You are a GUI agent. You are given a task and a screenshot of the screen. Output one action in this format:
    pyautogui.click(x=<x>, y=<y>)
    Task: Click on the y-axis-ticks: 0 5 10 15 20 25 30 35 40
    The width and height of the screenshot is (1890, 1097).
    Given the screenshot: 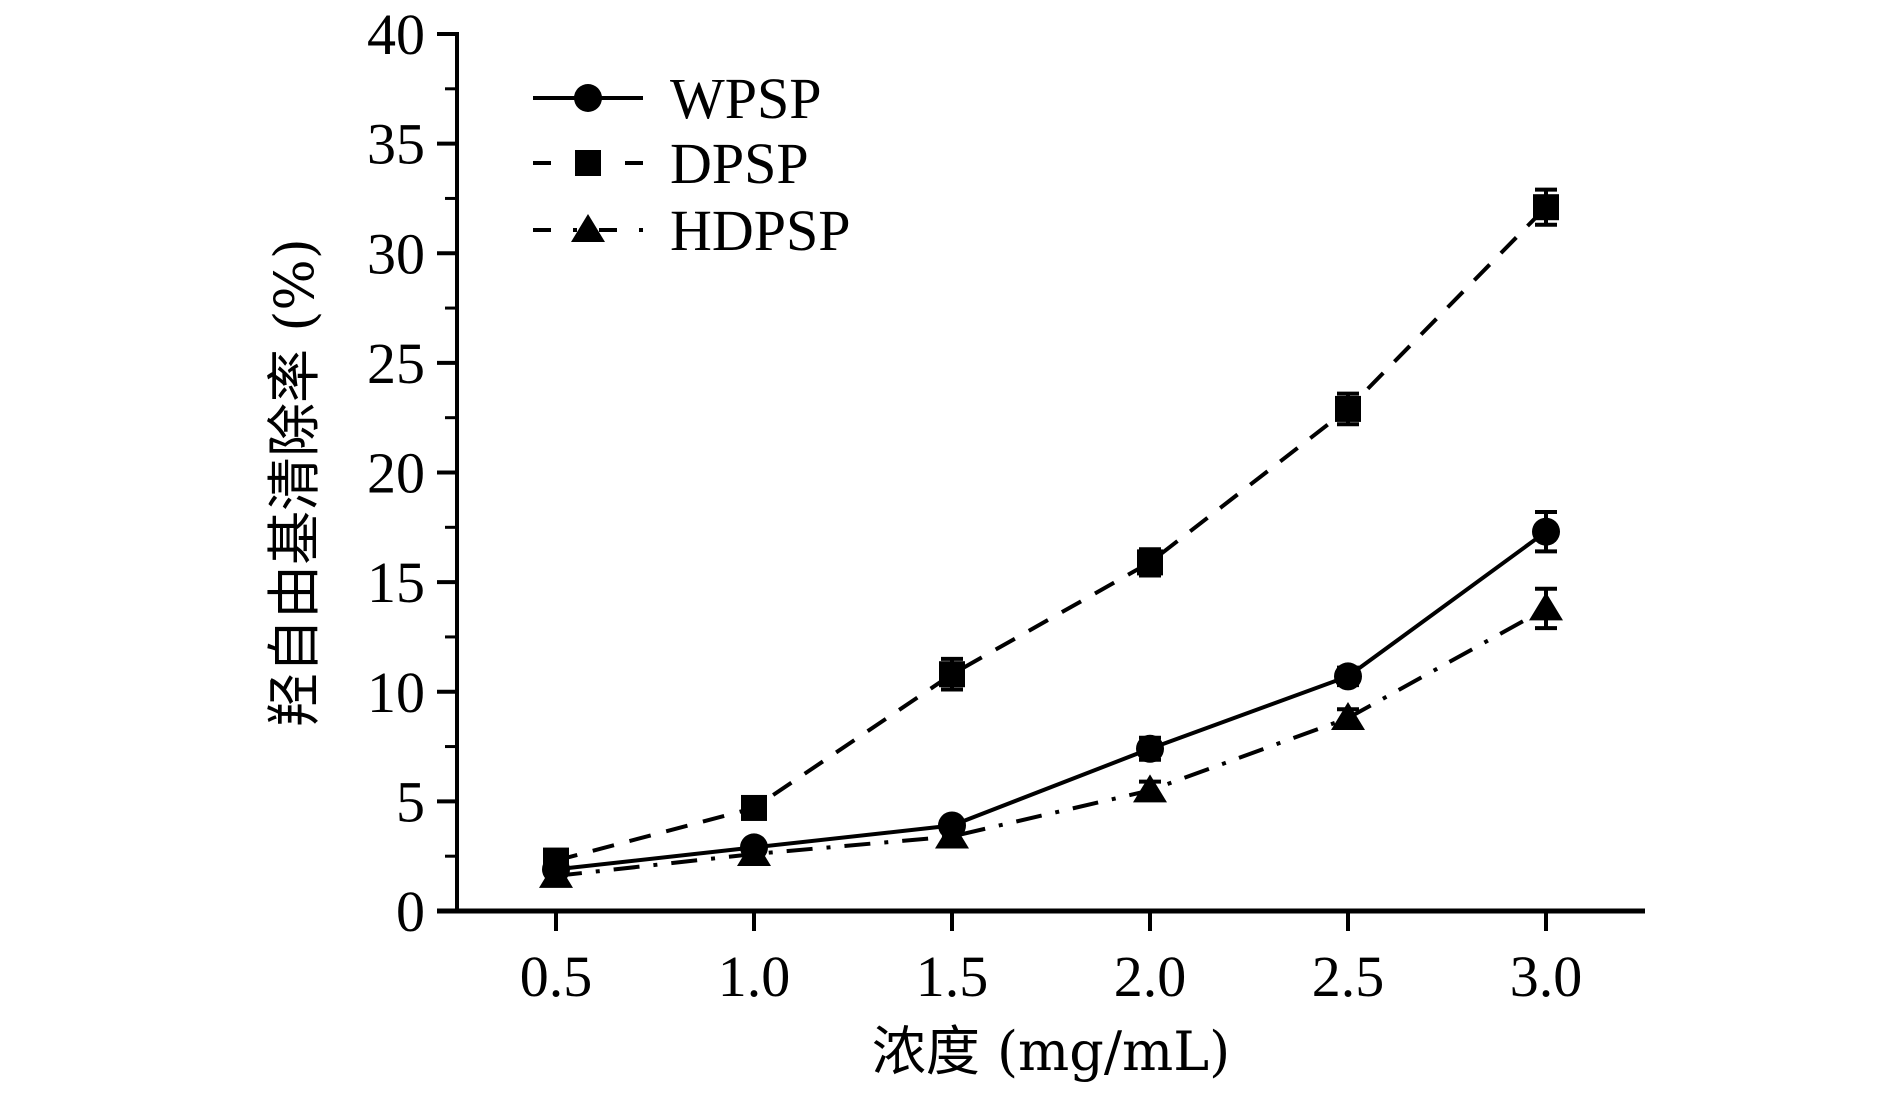 What is the action you would take?
    pyautogui.click(x=412, y=473)
    